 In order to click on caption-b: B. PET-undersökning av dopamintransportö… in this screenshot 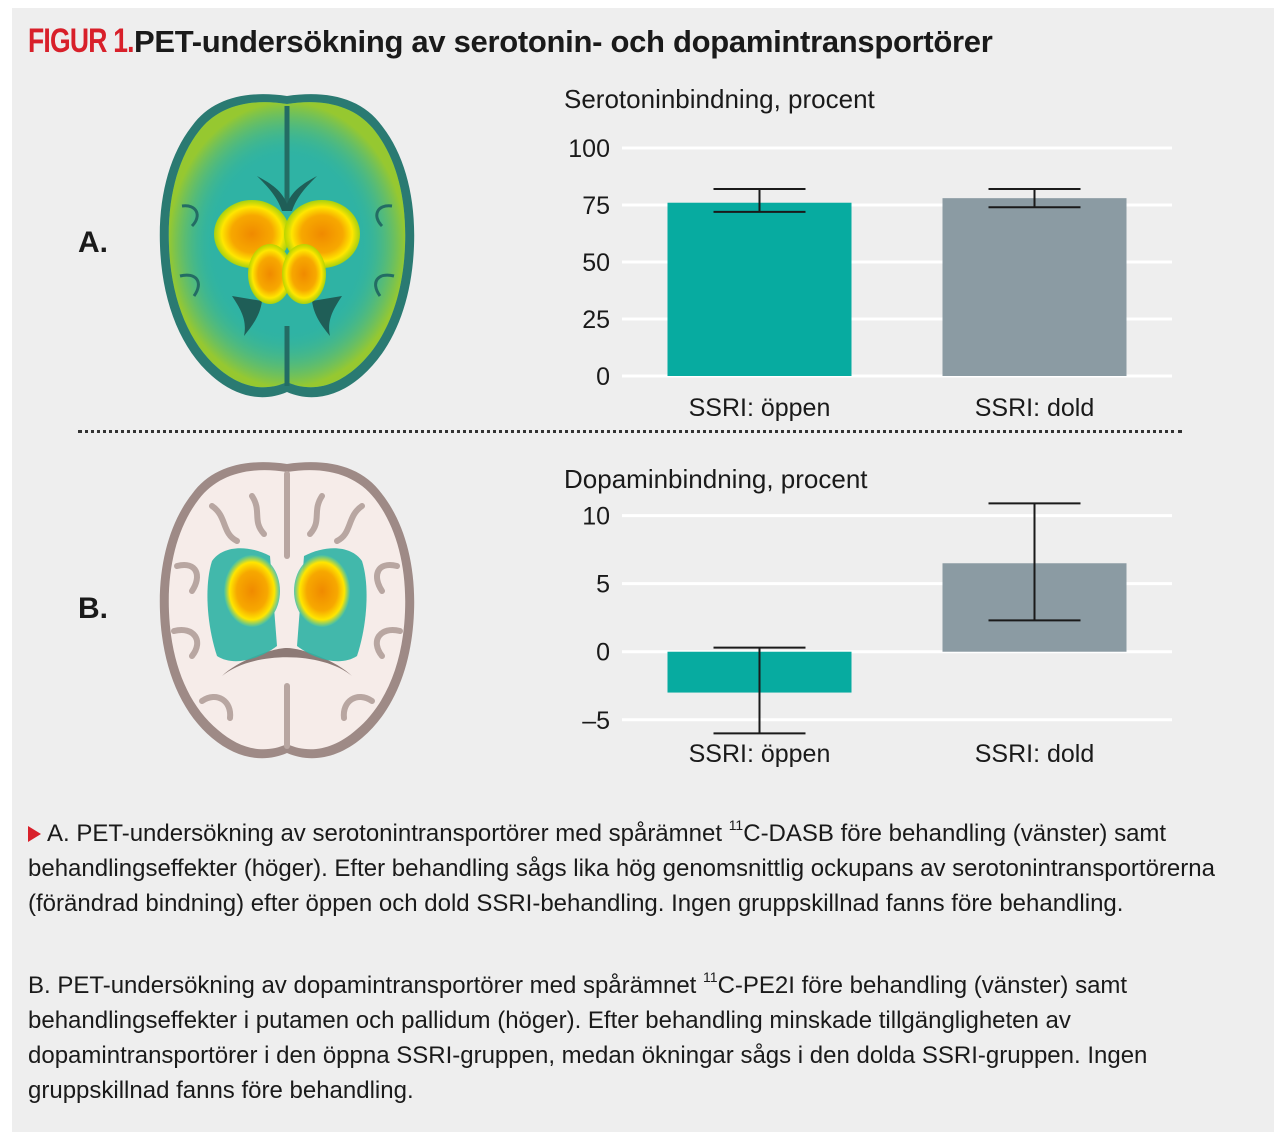, I will do `click(646, 1038)`.